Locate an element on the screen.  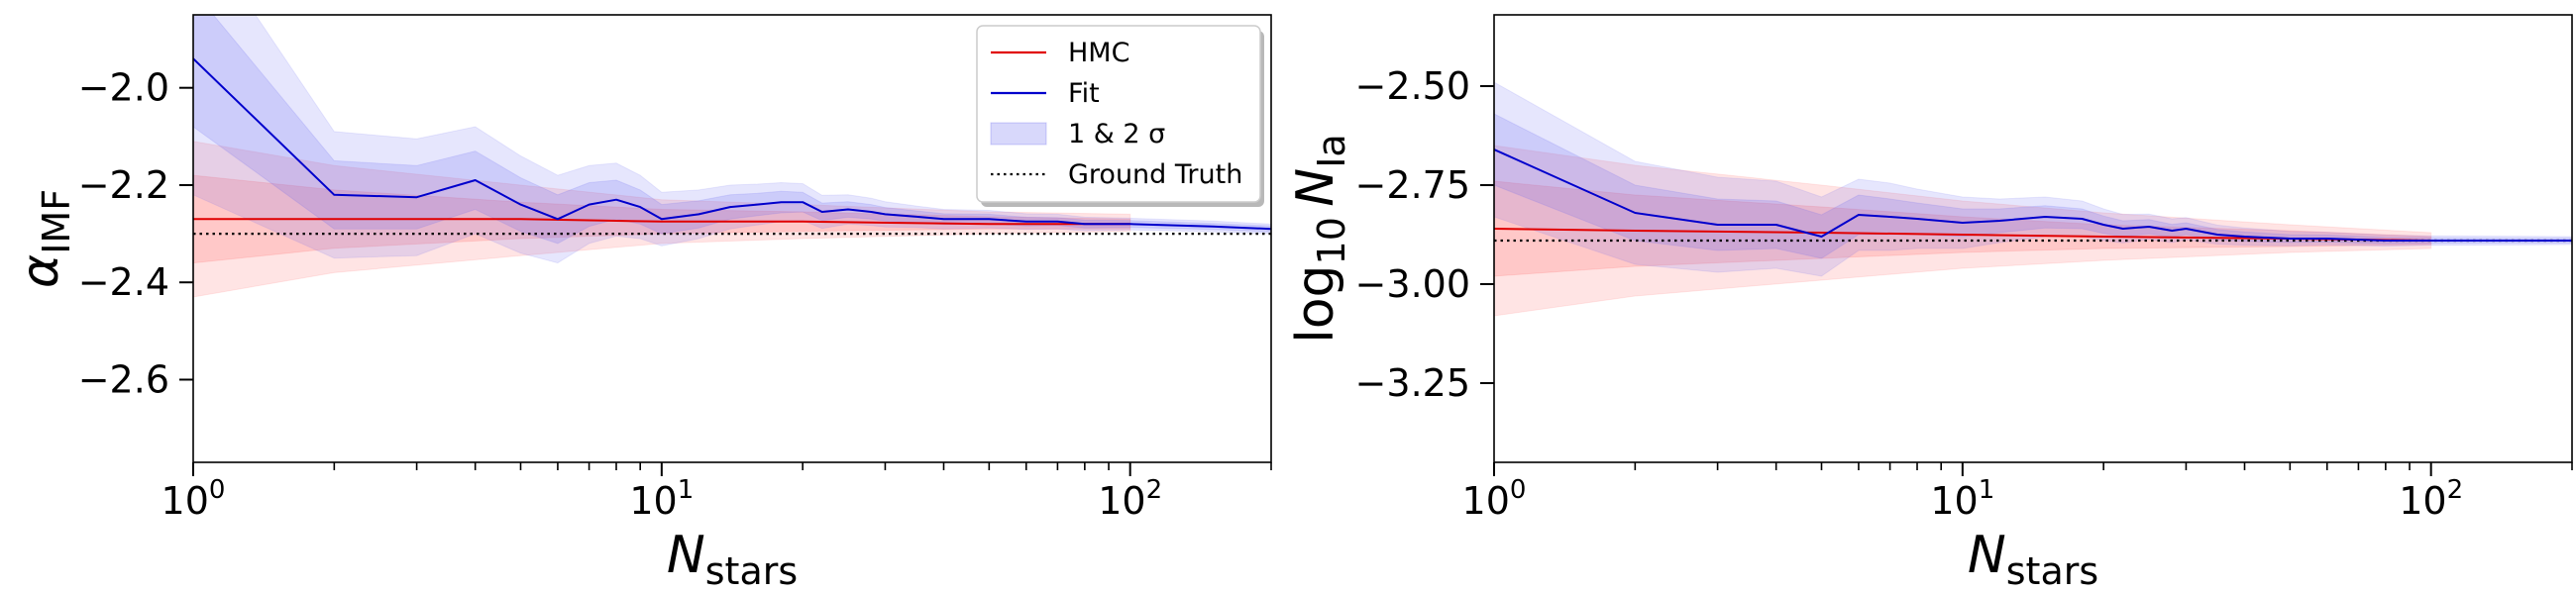
y-tick-label: −2.2 is located at coordinates (124, 185).